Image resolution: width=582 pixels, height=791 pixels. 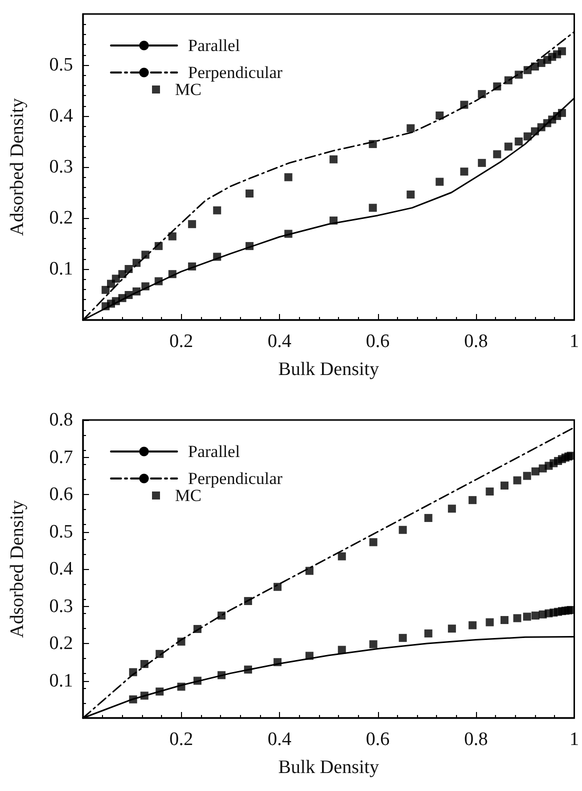 What do you see at coordinates (61, 494) in the screenshot?
I see `y-tick-label: 0.6` at bounding box center [61, 494].